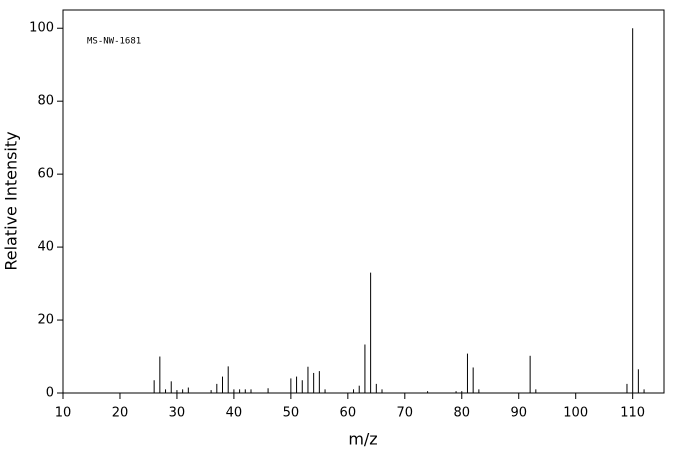 The width and height of the screenshot is (676, 455). Describe the element at coordinates (50, 393) in the screenshot. I see `y-tick-label: 0` at that location.